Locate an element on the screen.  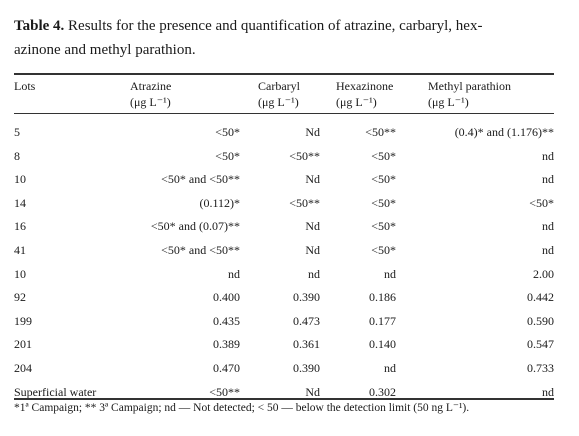
cell-methyl-parathion: 0.442 is located at coordinates (540, 297).